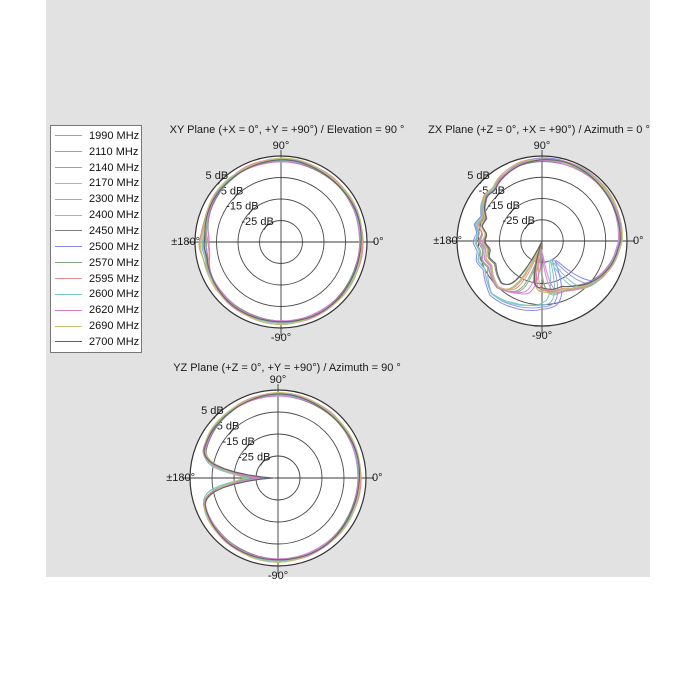 The width and height of the screenshot is (700, 700). I want to click on legend-item-label: 2400 MHz, so click(114, 215).